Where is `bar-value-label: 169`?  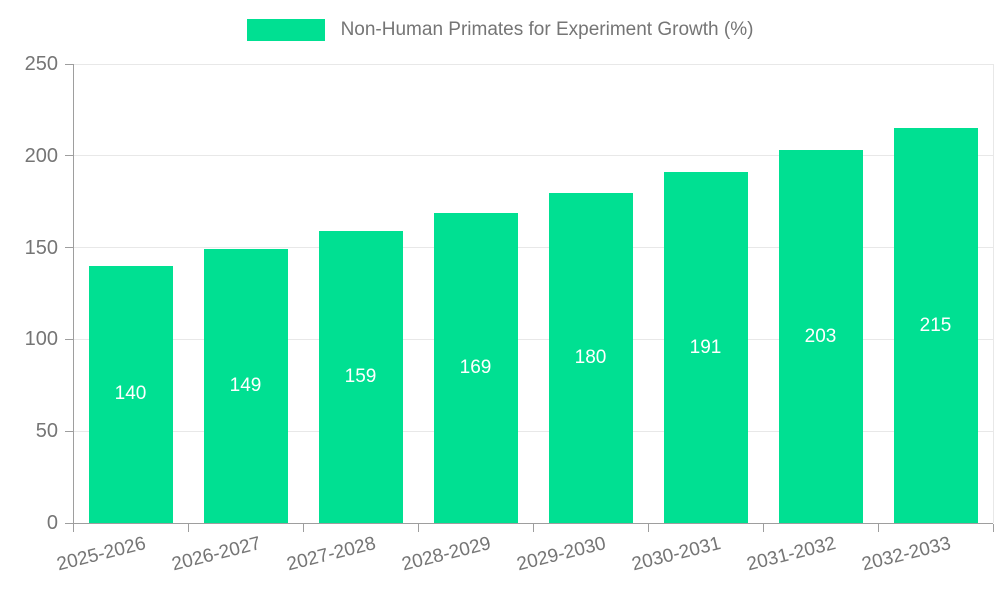
bar-value-label: 169 is located at coordinates (475, 367).